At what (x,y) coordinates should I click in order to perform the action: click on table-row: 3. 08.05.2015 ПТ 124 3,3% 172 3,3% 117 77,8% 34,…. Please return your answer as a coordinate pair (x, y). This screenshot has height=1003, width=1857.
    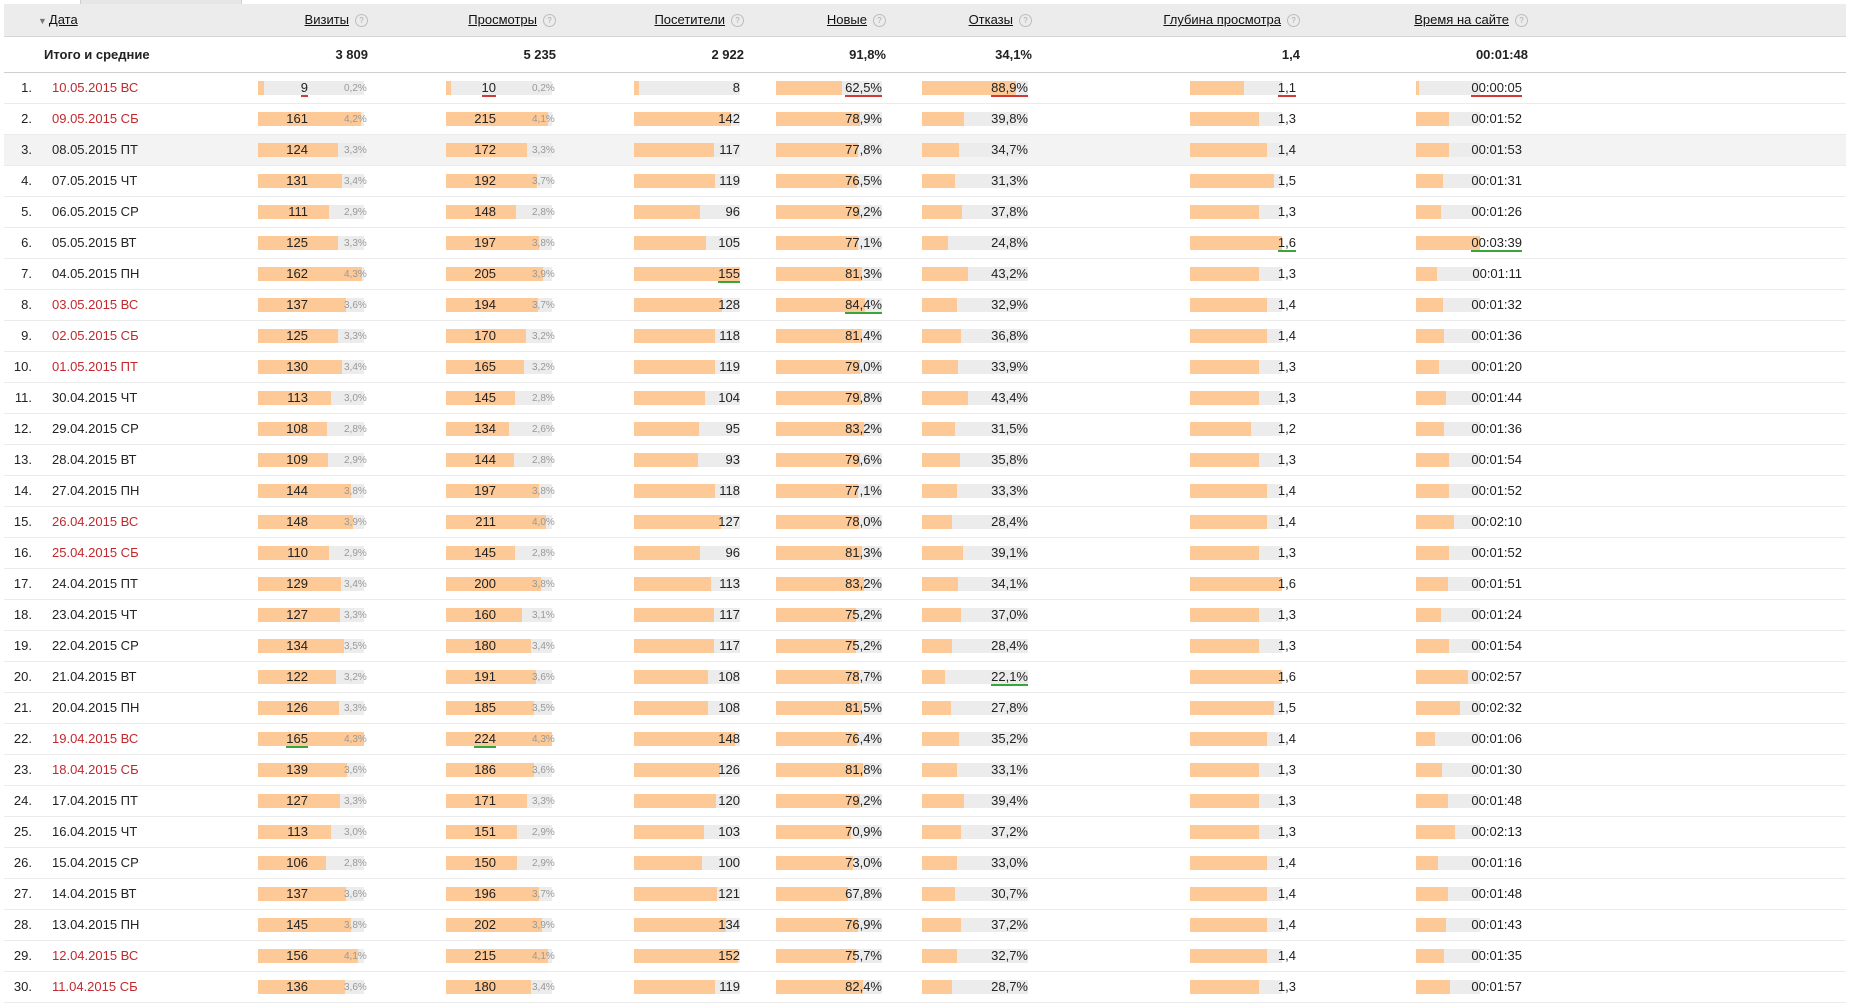
    Looking at the image, I should click on (925, 150).